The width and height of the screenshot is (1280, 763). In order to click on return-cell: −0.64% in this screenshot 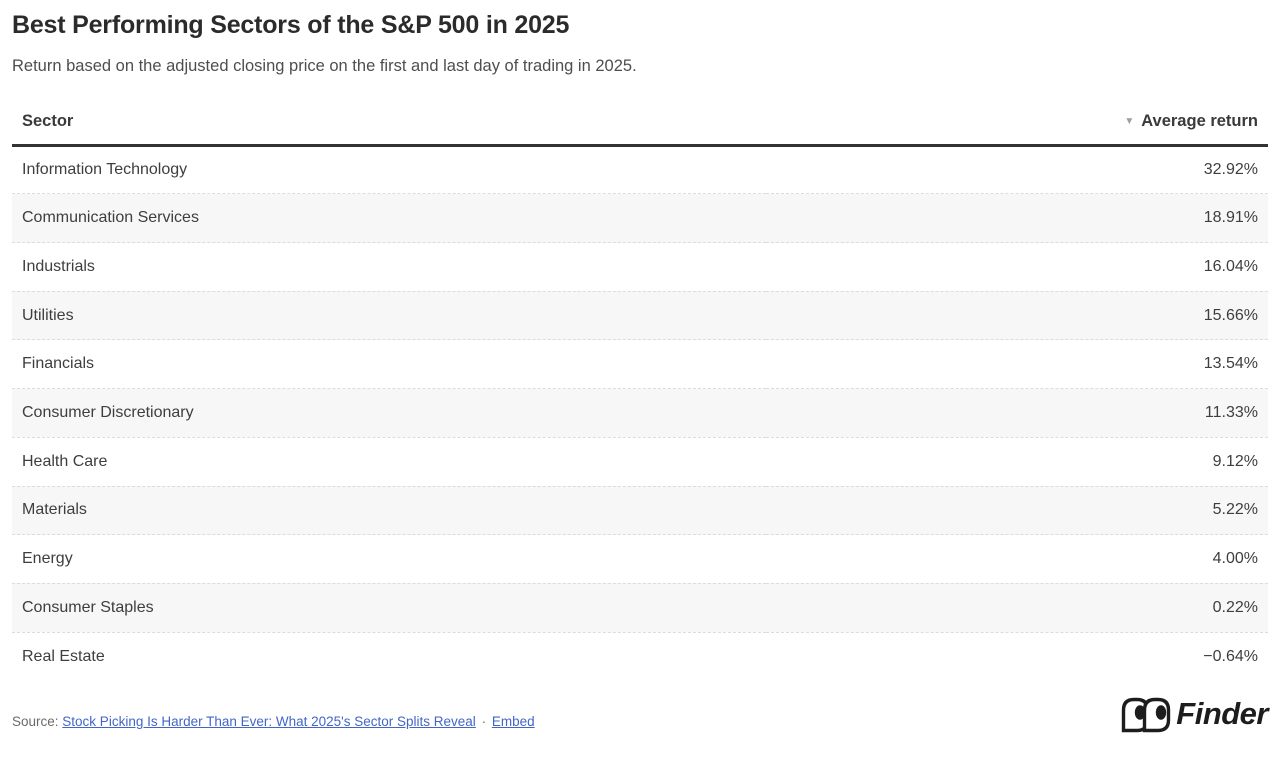, I will do `click(1016, 656)`.